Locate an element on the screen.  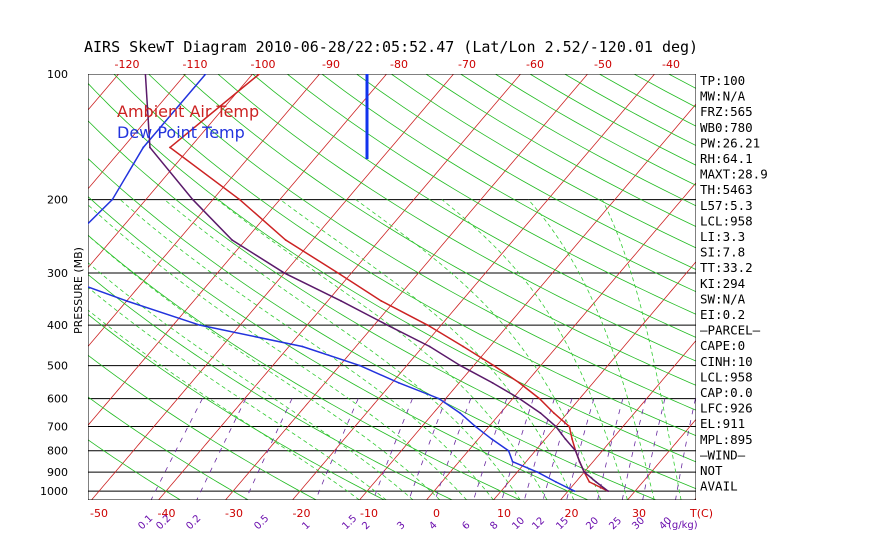
top-temp-tick-label: -80 is located at coordinates (399, 64).